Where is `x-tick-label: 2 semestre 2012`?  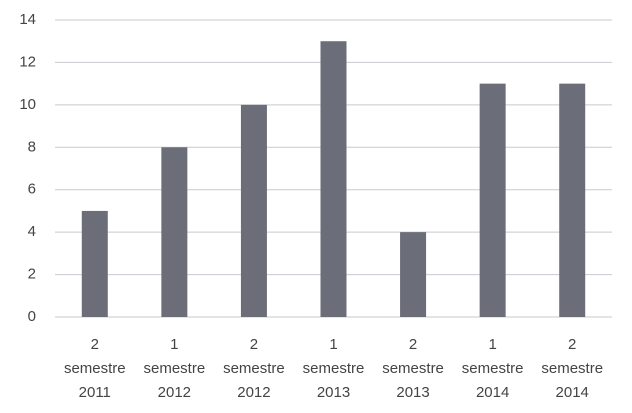 x-tick-label: 2 semestre 2012 is located at coordinates (254, 368).